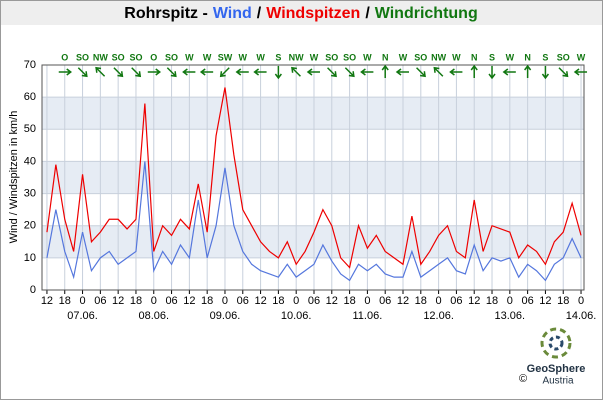  What do you see at coordinates (30, 258) in the screenshot?
I see `y-tick-label: 10` at bounding box center [30, 258].